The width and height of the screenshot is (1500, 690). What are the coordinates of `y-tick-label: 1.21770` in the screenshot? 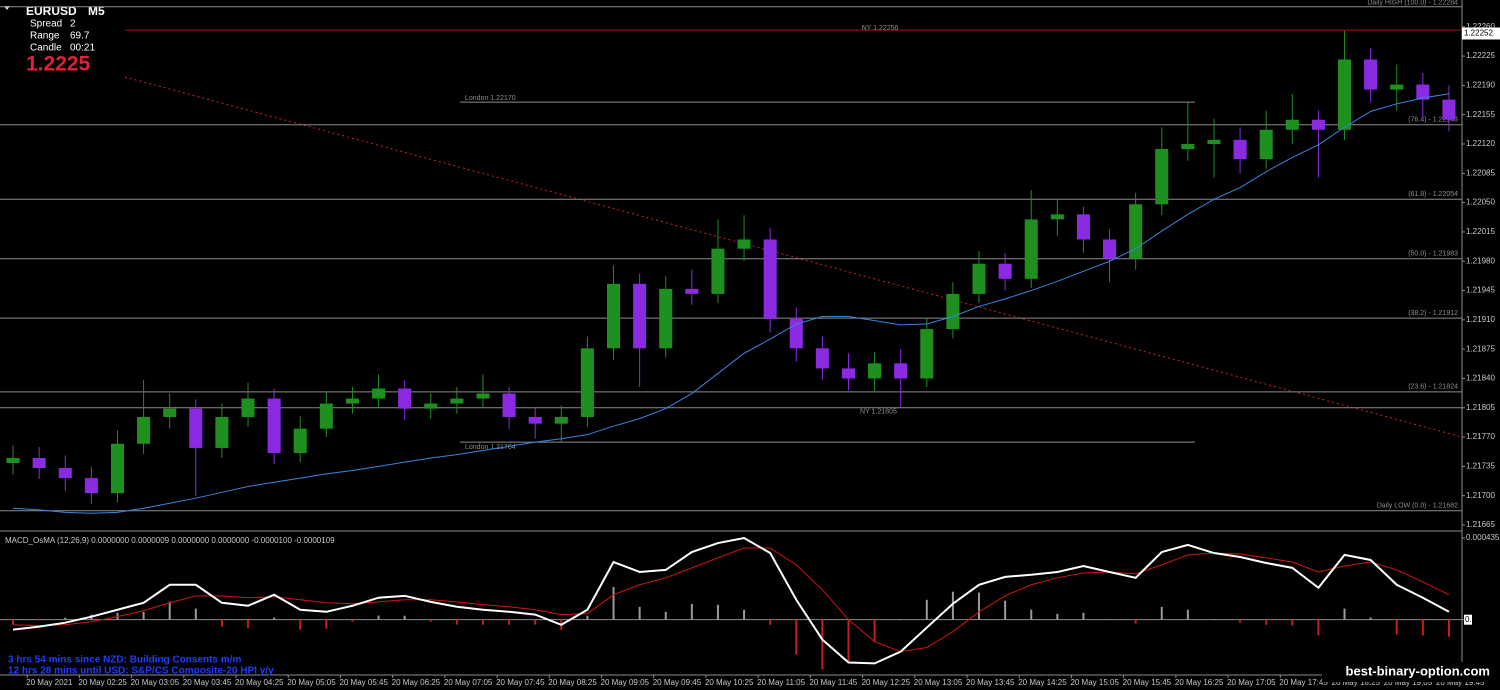 It's located at (1480, 436).